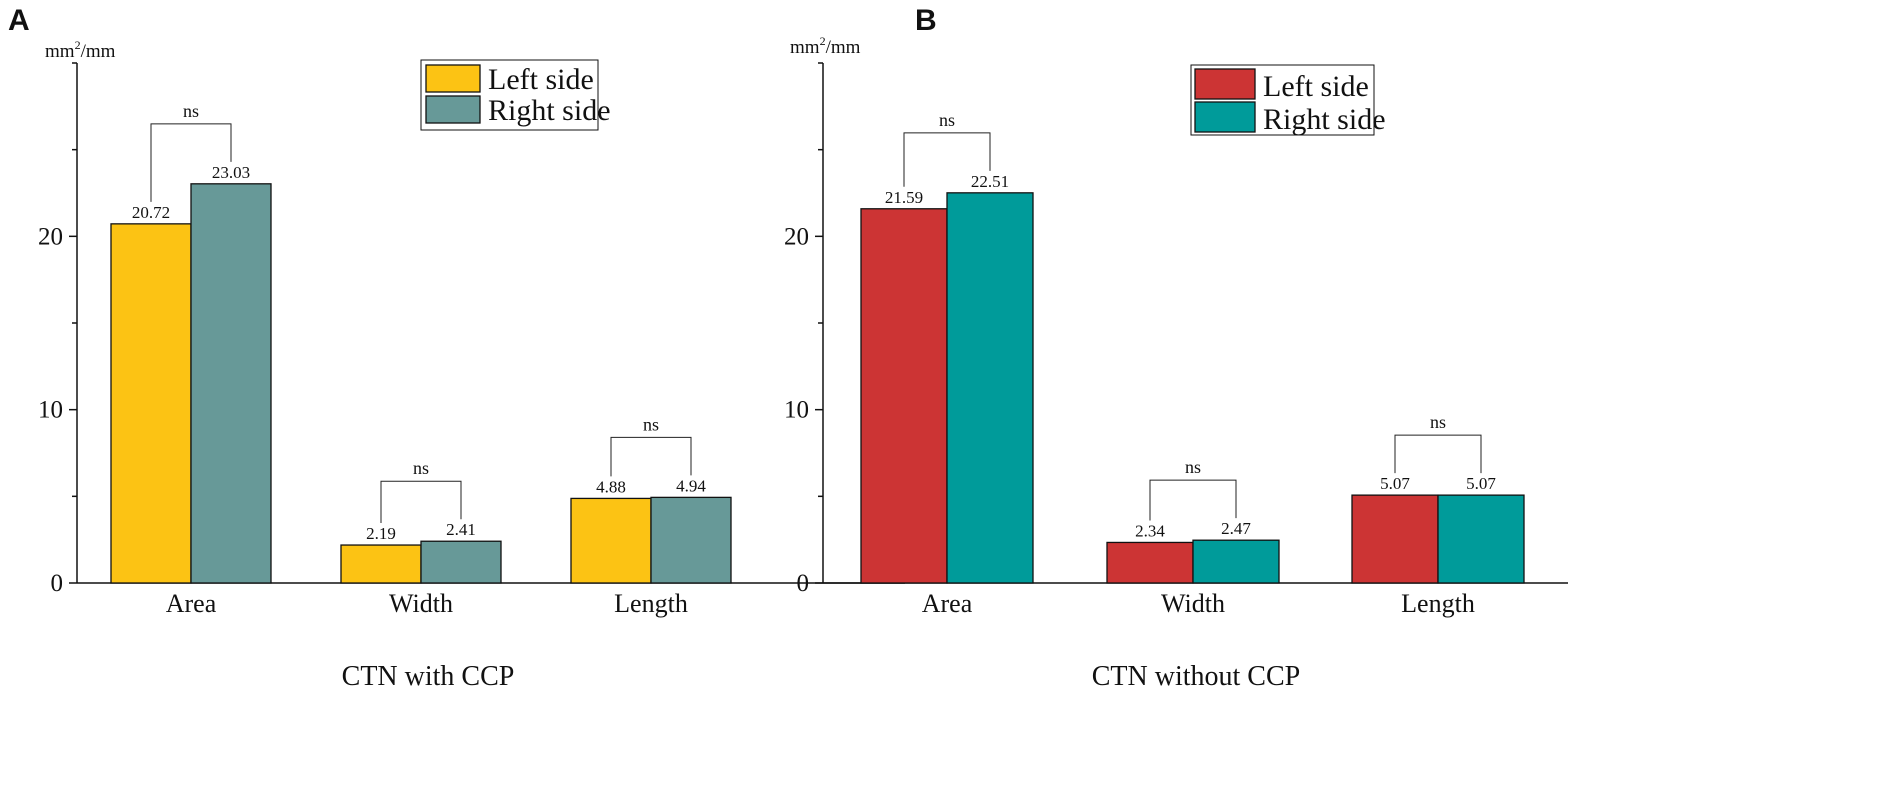 The width and height of the screenshot is (1890, 800). What do you see at coordinates (904, 396) in the screenshot?
I see `panel-b-bar-area-left` at bounding box center [904, 396].